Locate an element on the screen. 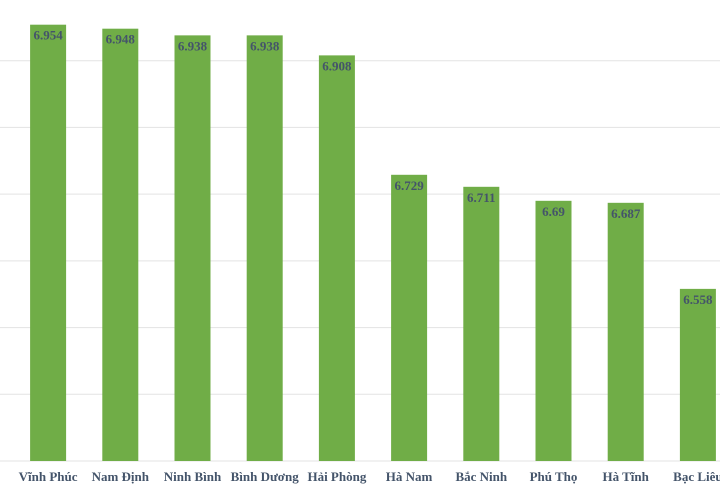  x-tick-label: Ninh Bình is located at coordinates (193, 476).